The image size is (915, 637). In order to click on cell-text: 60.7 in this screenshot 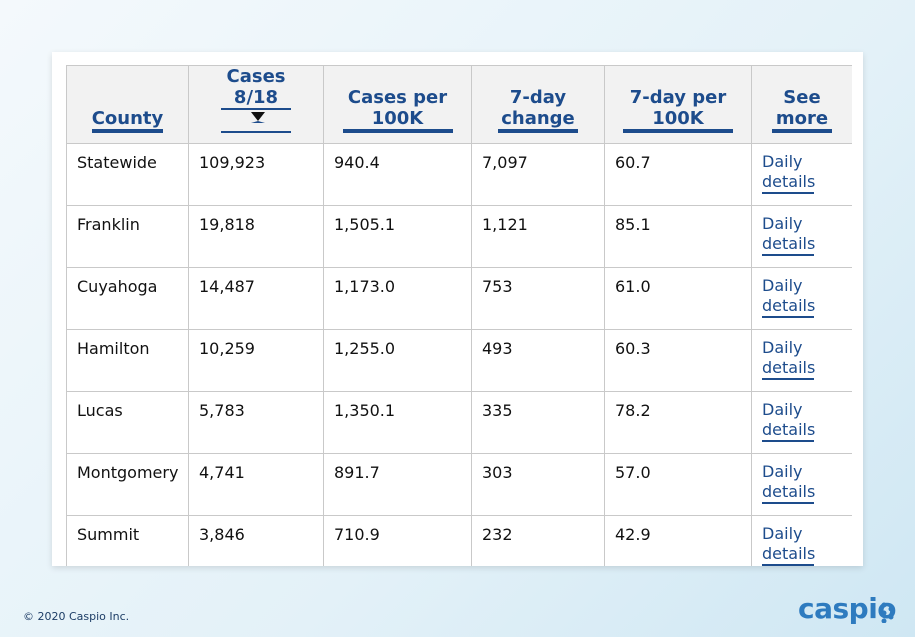, I will do `click(633, 162)`.